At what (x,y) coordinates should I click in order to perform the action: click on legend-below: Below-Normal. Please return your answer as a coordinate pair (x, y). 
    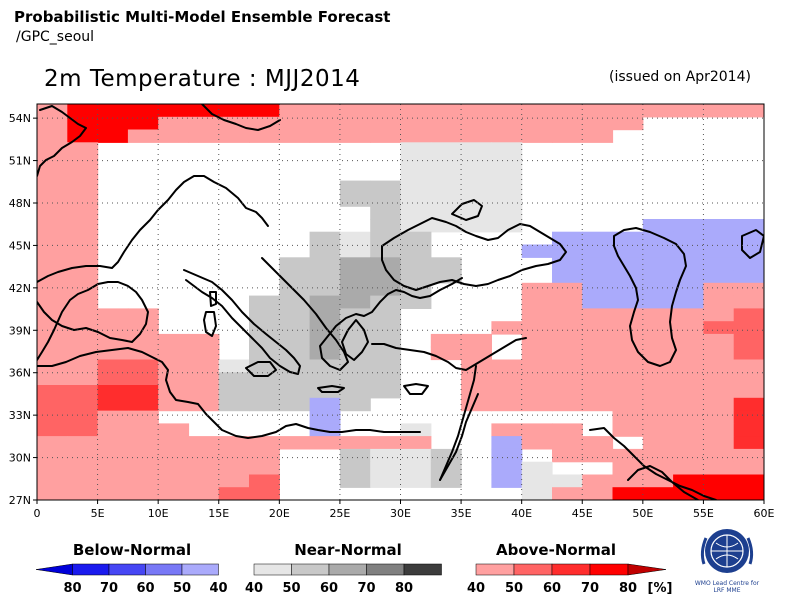
    Looking at the image, I should click on (132, 550).